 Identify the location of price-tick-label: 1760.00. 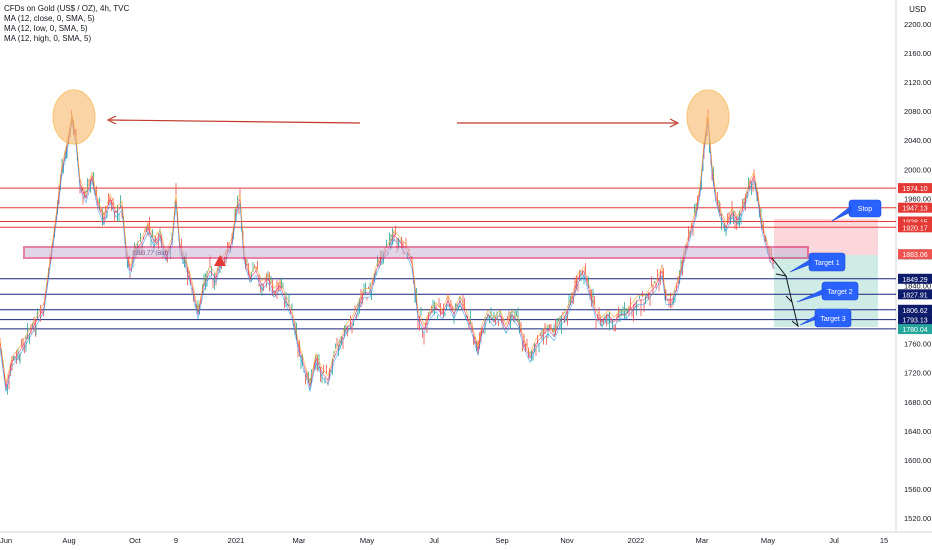
(917, 344).